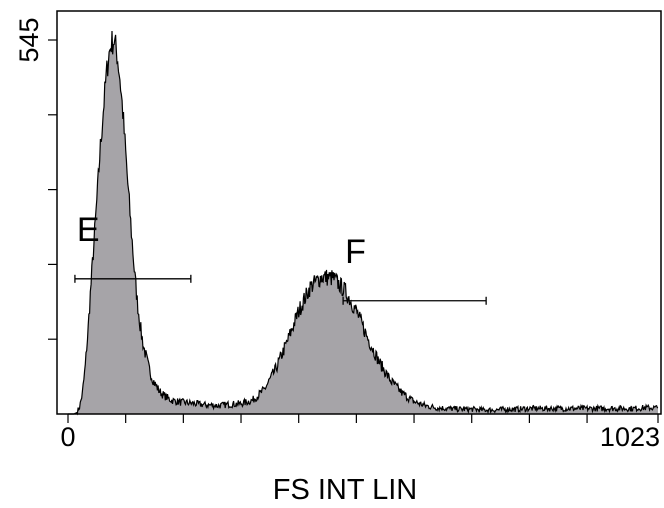  What do you see at coordinates (67, 437) in the screenshot?
I see `x-tick-label: 0` at bounding box center [67, 437].